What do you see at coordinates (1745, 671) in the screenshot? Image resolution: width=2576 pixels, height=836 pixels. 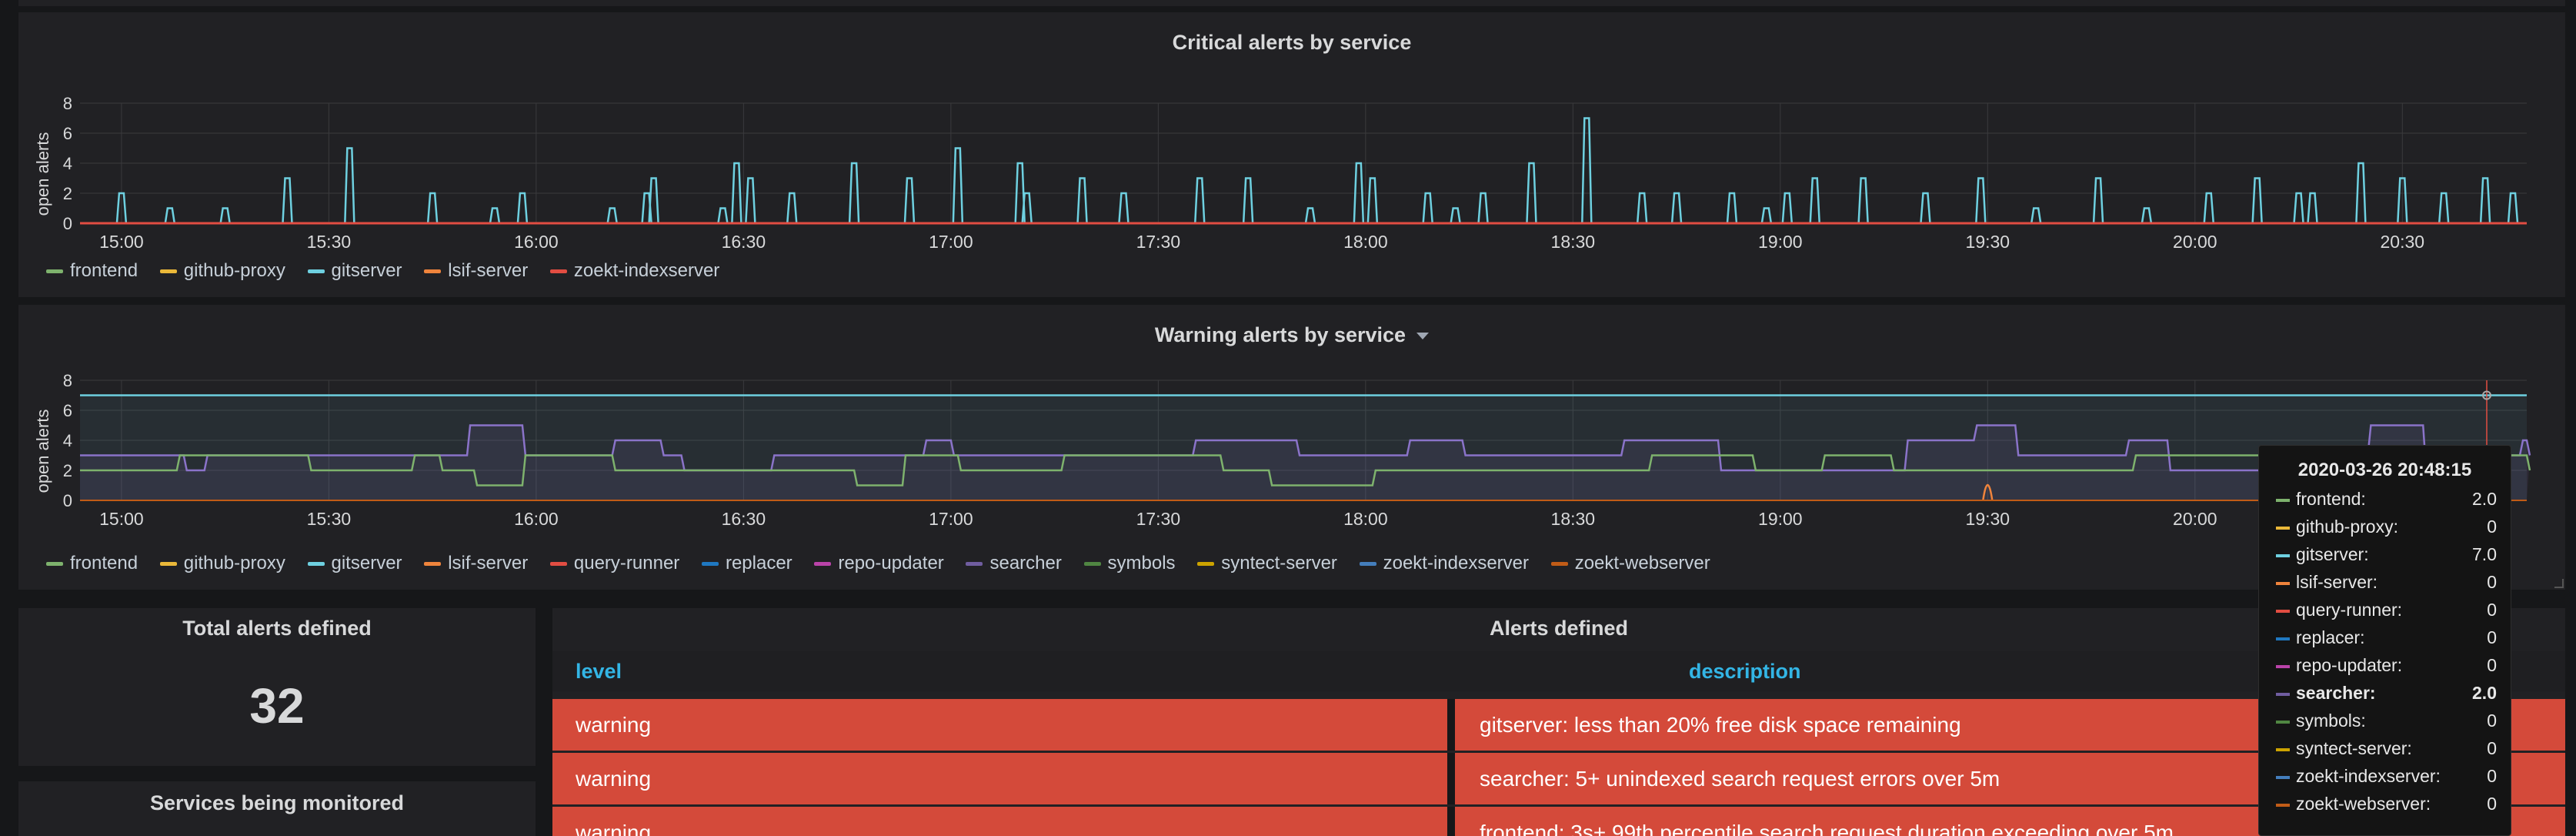 I see `column-header-description: description` at bounding box center [1745, 671].